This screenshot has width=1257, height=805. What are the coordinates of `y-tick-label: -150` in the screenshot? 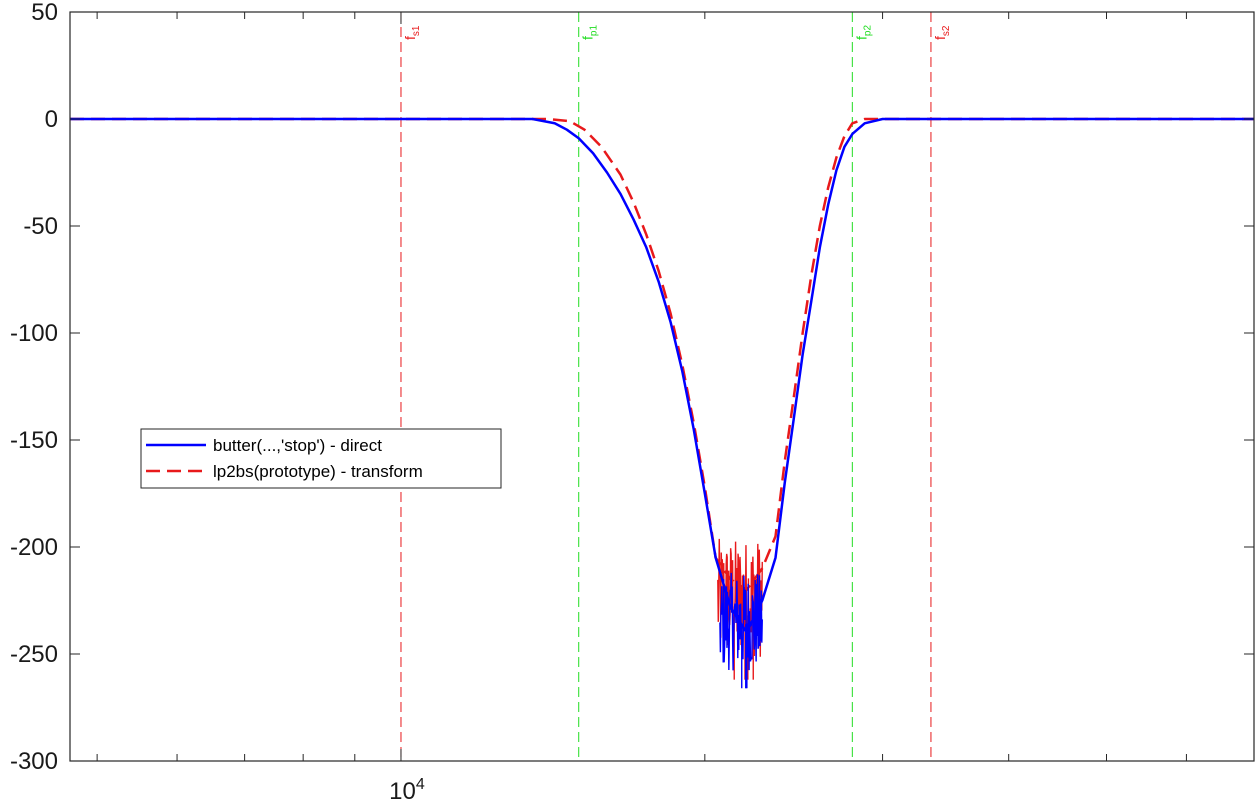 It's located at (34, 440).